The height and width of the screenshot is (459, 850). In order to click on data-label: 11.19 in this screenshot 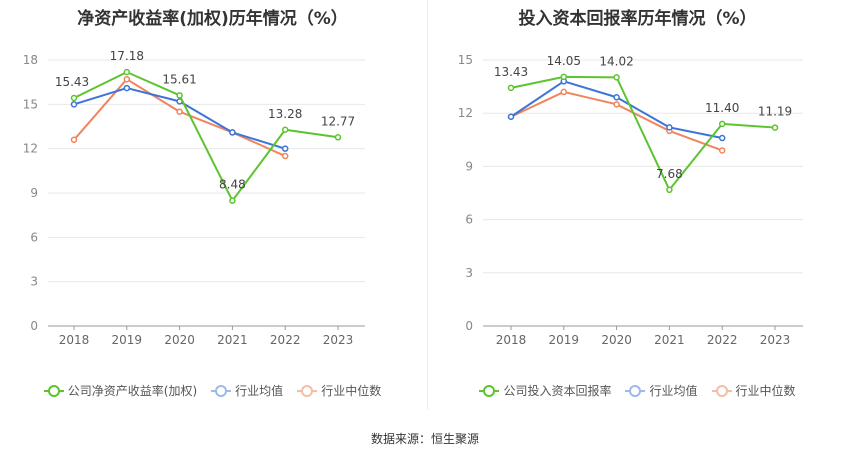, I will do `click(775, 112)`.